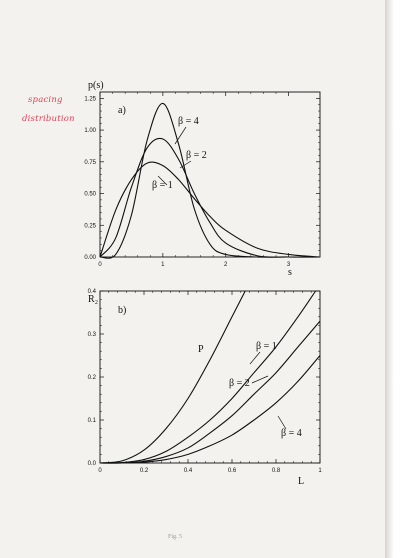 Image resolution: width=400 pixels, height=558 pixels. Describe the element at coordinates (276, 471) in the screenshot. I see `panel-2-x-tick-label: 0.8` at that location.